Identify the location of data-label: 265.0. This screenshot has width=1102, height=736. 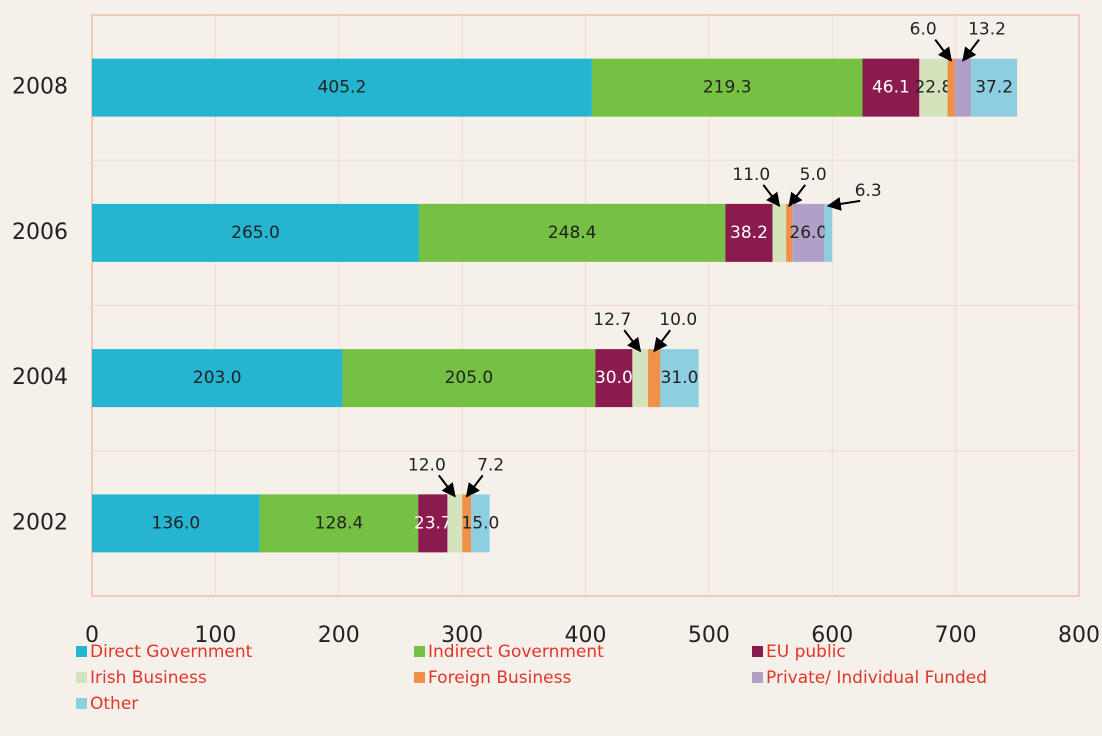
(255, 233).